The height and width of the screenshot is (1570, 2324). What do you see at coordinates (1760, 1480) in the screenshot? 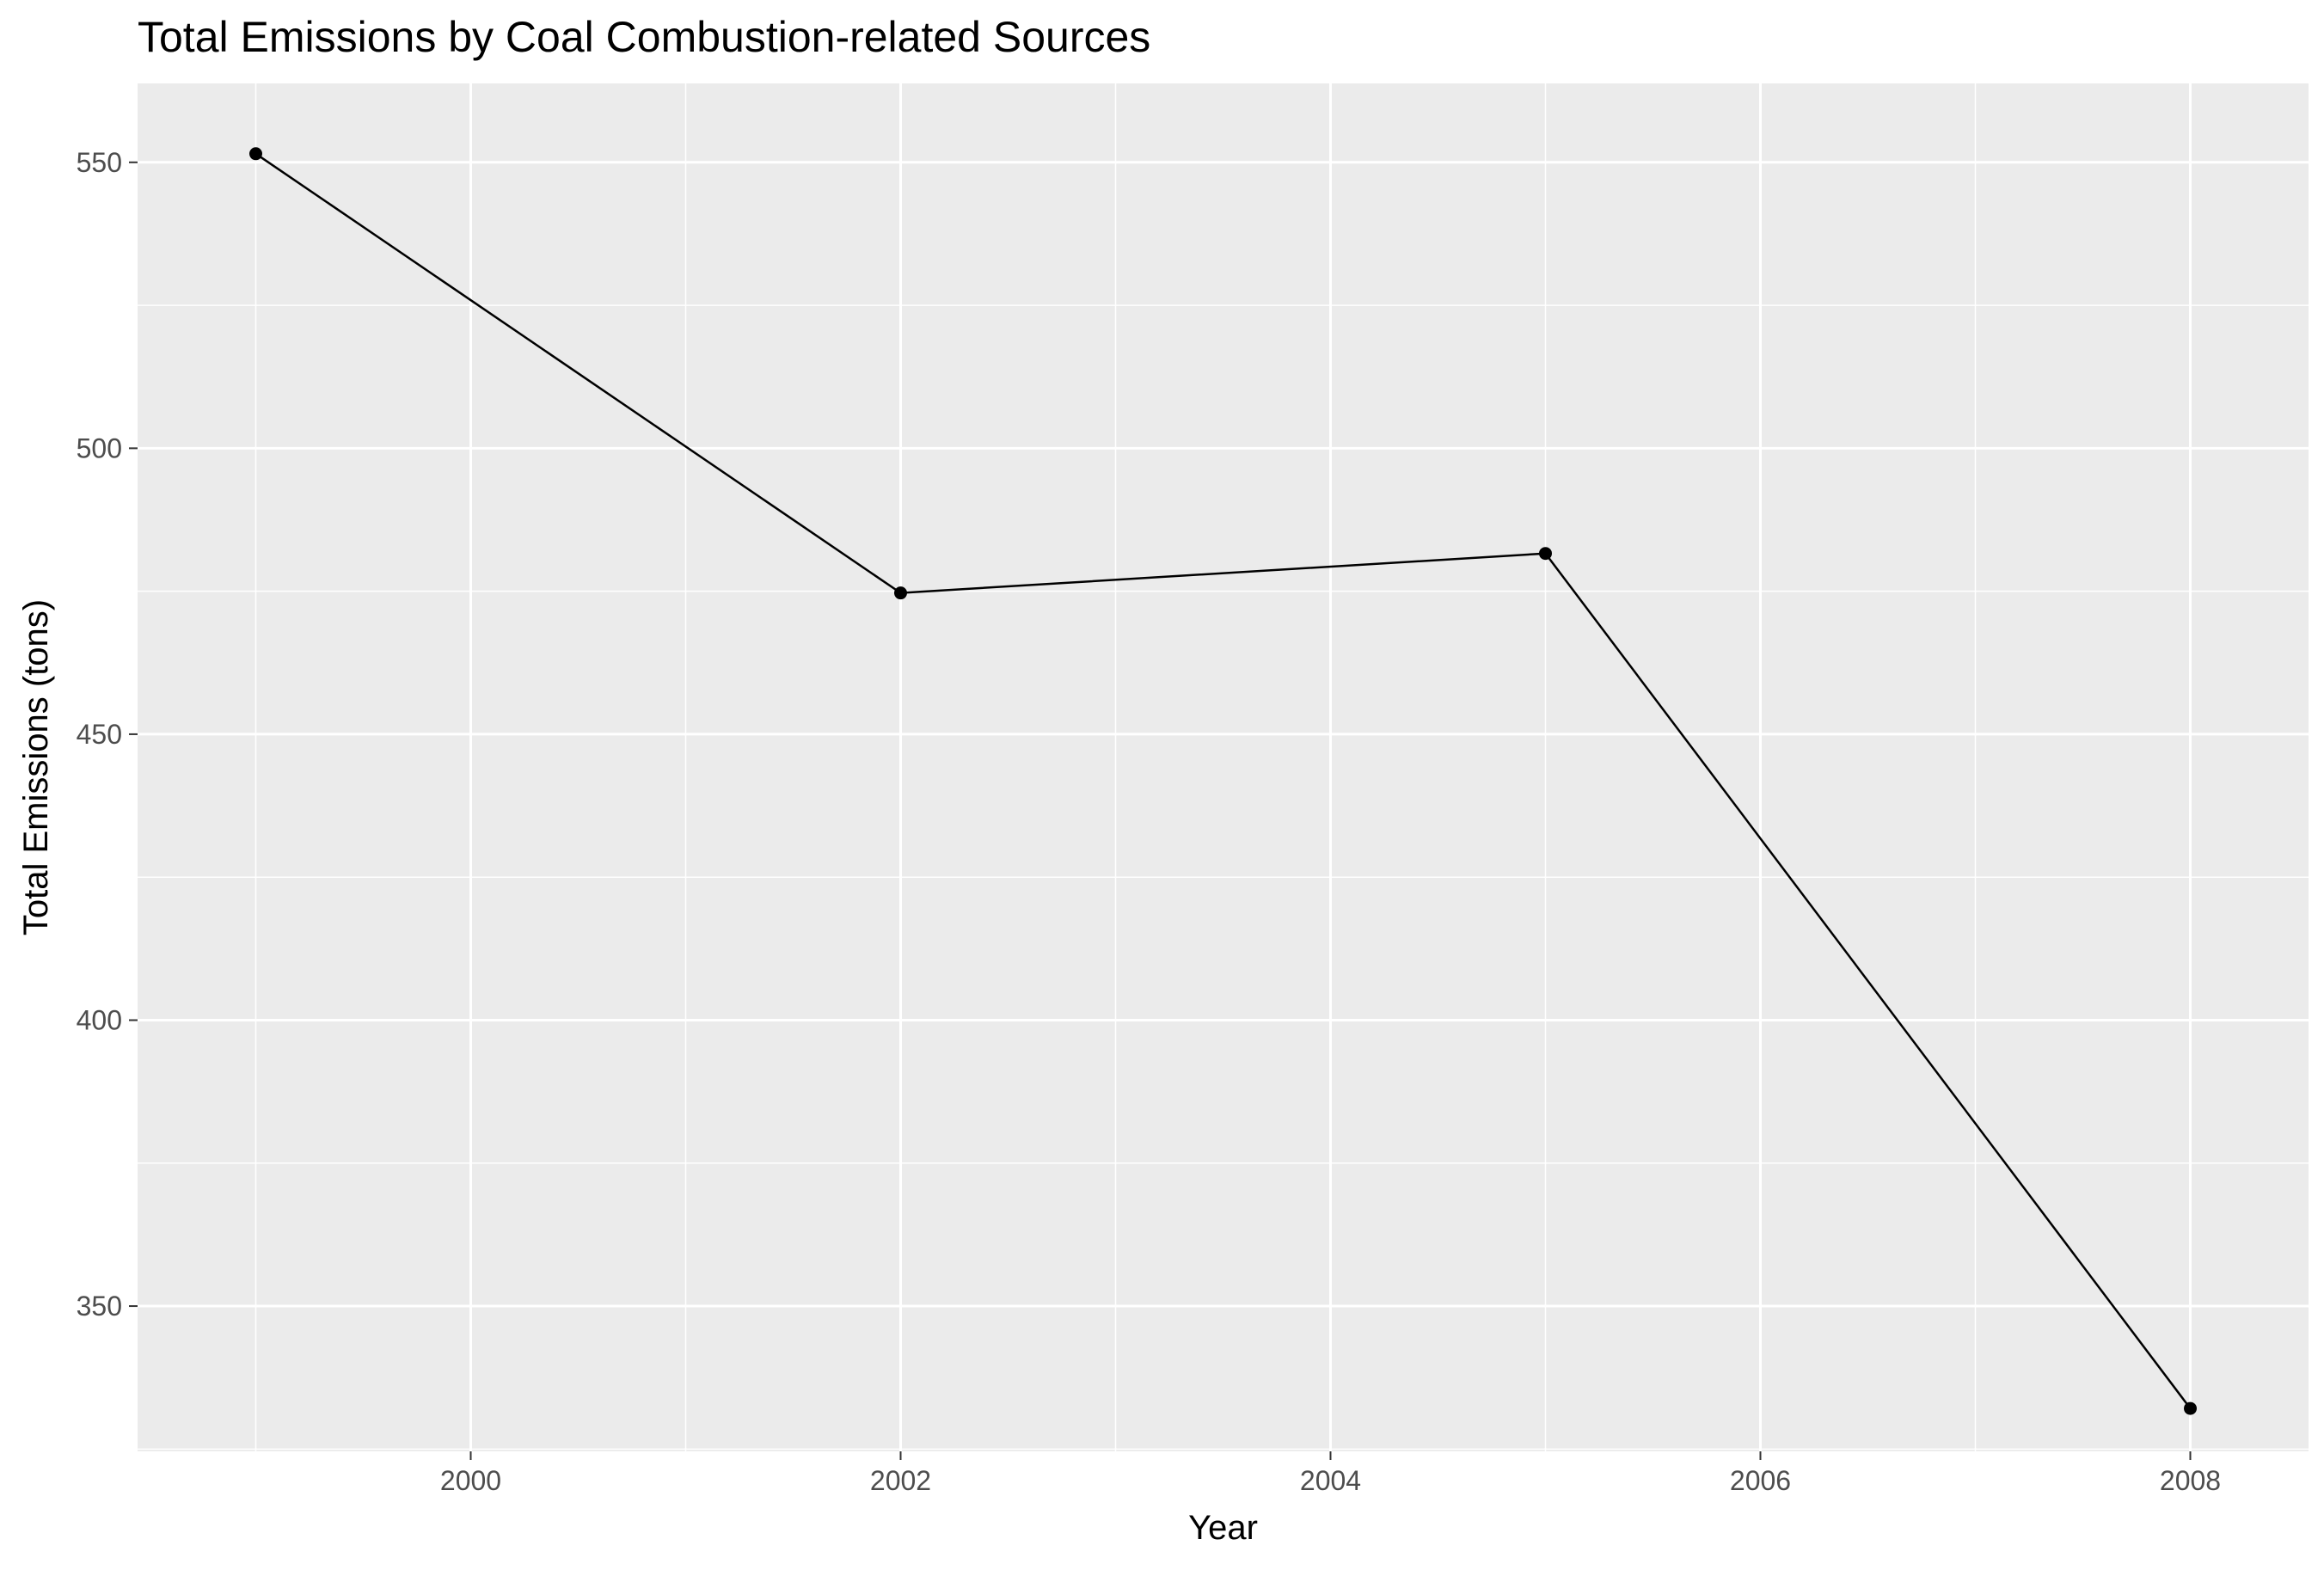
I see `x-tick-label: 2006` at bounding box center [1760, 1480].